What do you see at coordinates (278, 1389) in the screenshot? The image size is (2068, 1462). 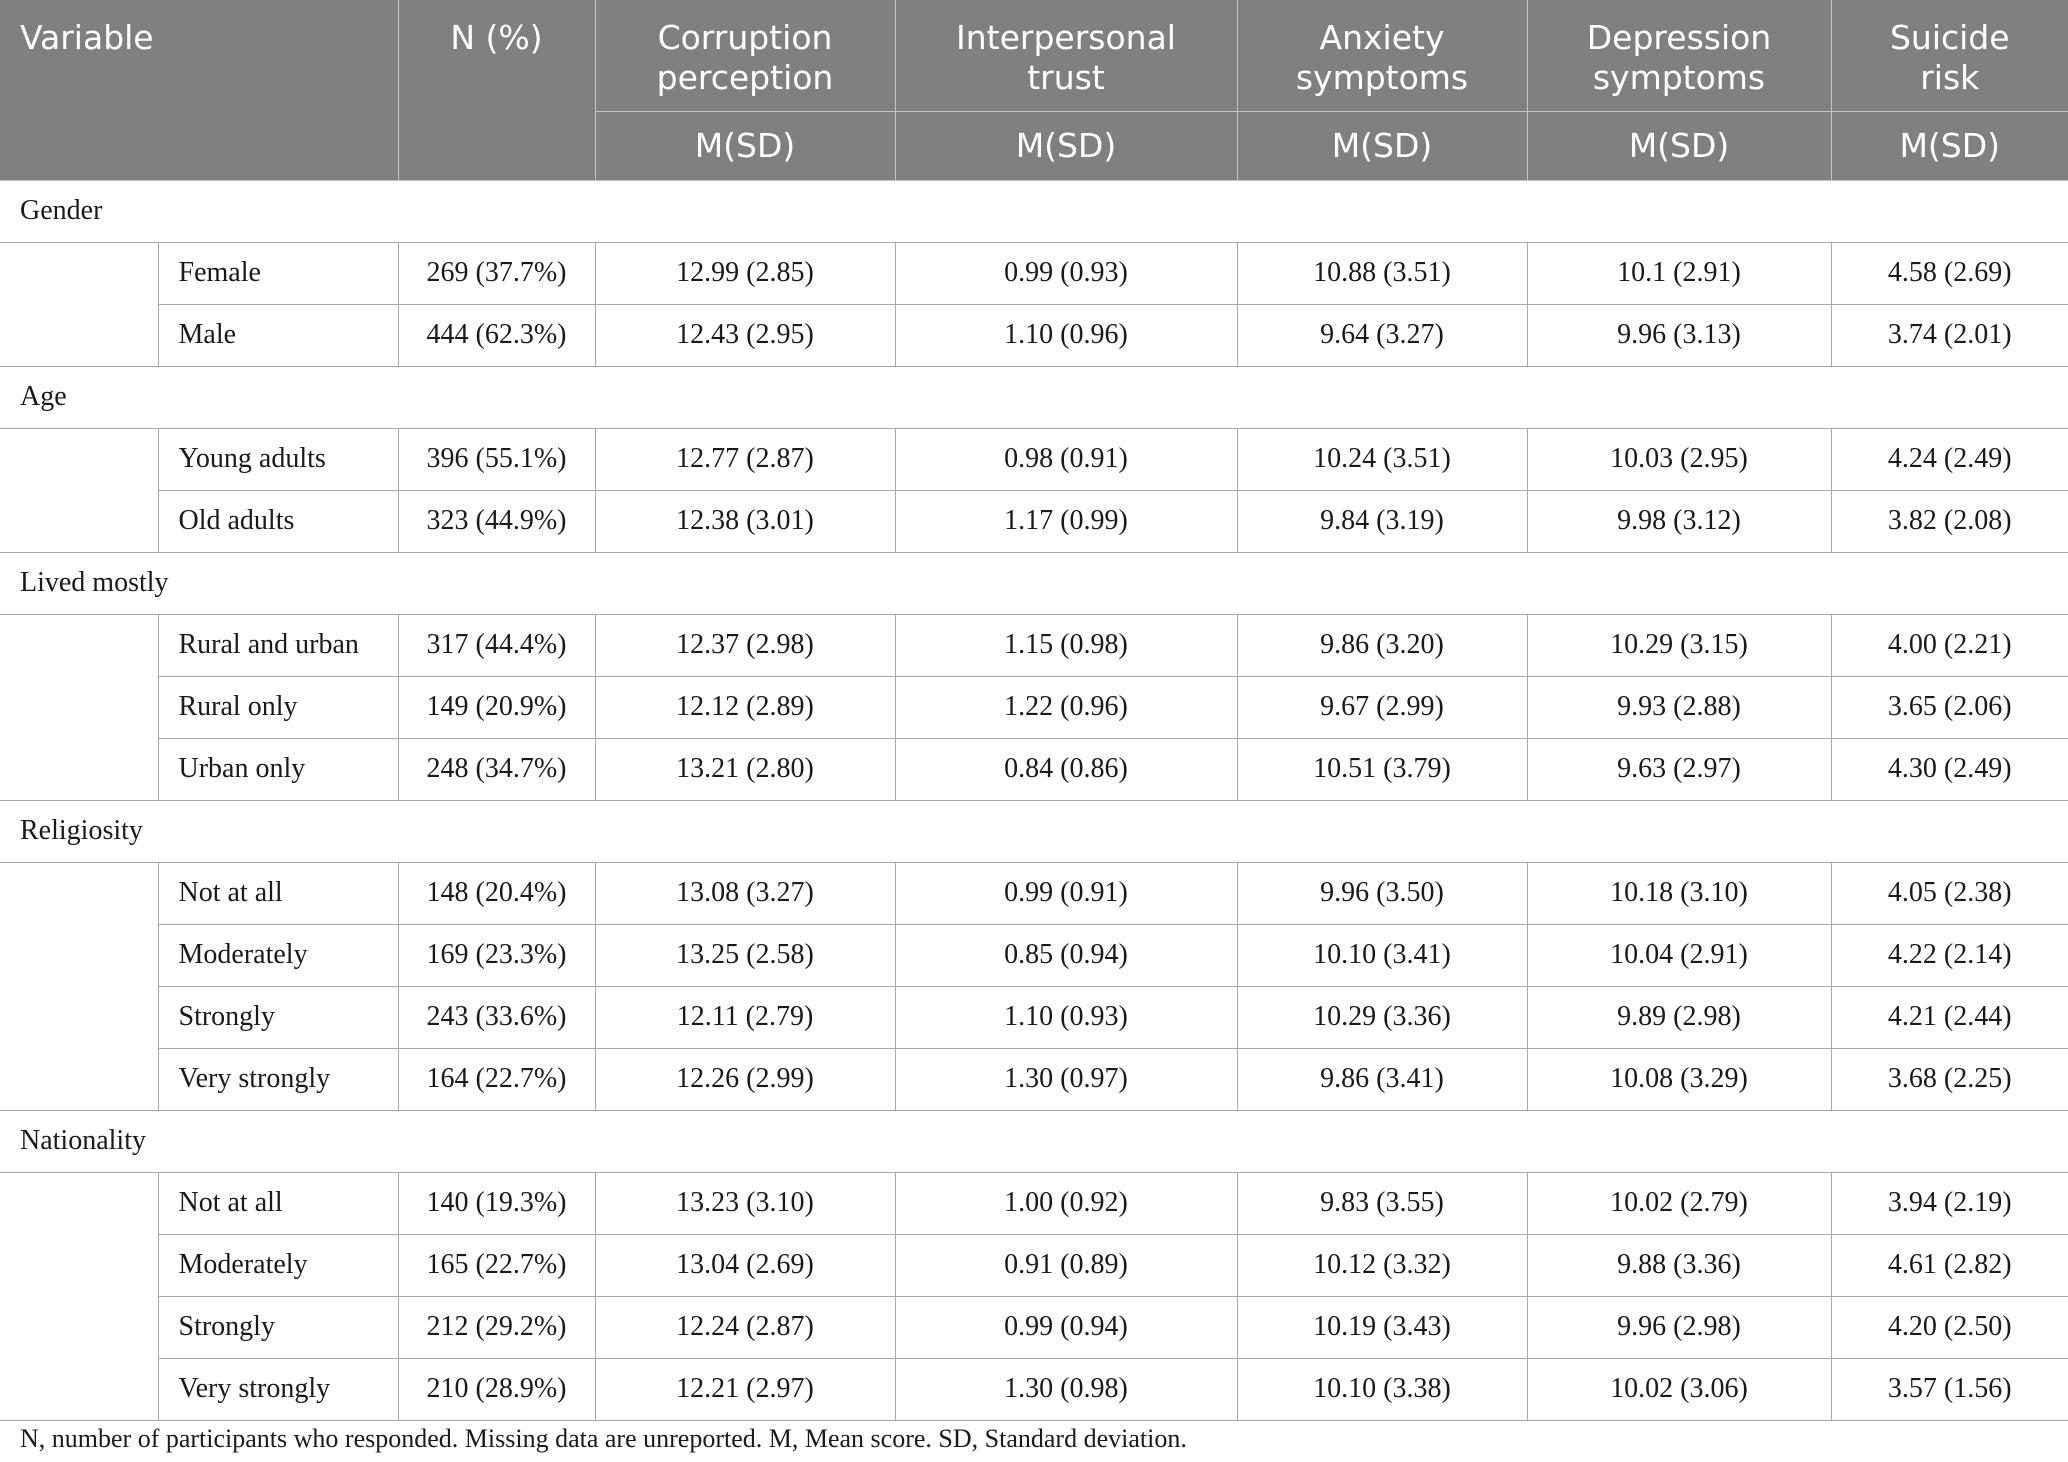 I see `row-label: Very strongly` at bounding box center [278, 1389].